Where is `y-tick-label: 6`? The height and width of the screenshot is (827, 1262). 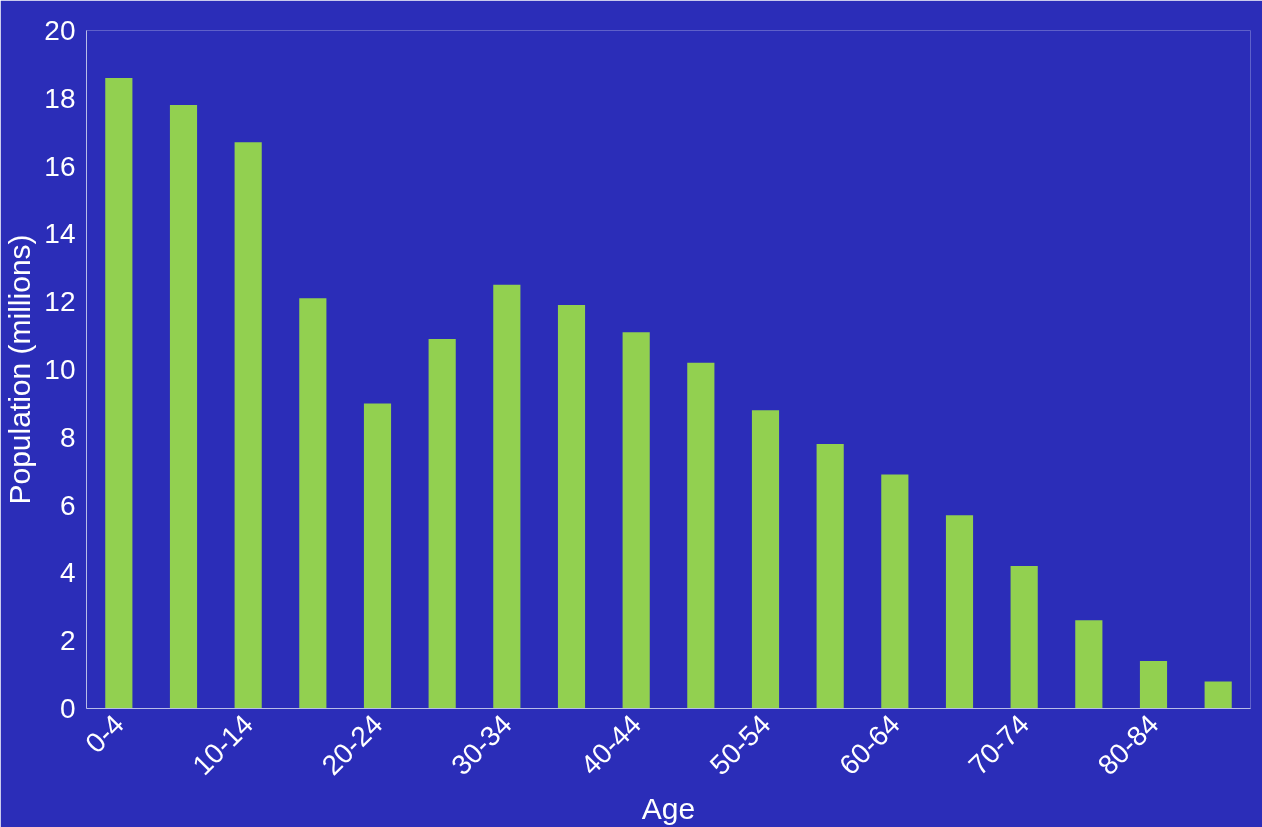 y-tick-label: 6 is located at coordinates (67, 505).